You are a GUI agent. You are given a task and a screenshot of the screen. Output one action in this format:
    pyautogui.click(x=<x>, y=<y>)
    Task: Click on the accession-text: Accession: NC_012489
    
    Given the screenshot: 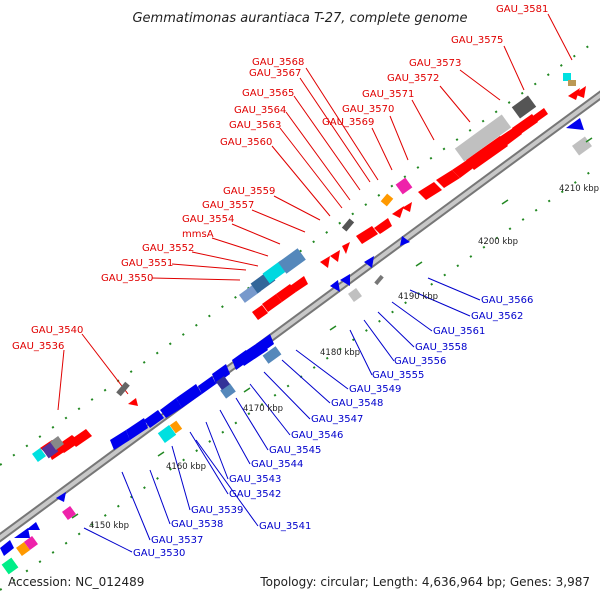 What is the action you would take?
    pyautogui.click(x=76, y=582)
    